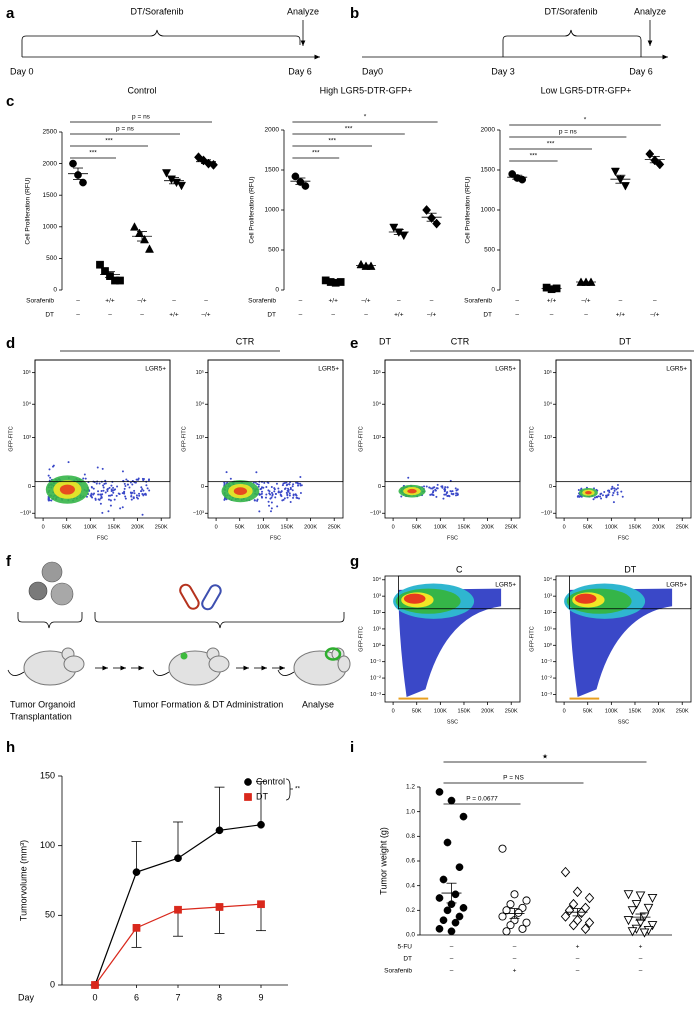 The height and width of the screenshot is (1009, 694). I want to click on y-tick-label: 10⁴, so click(377, 579).